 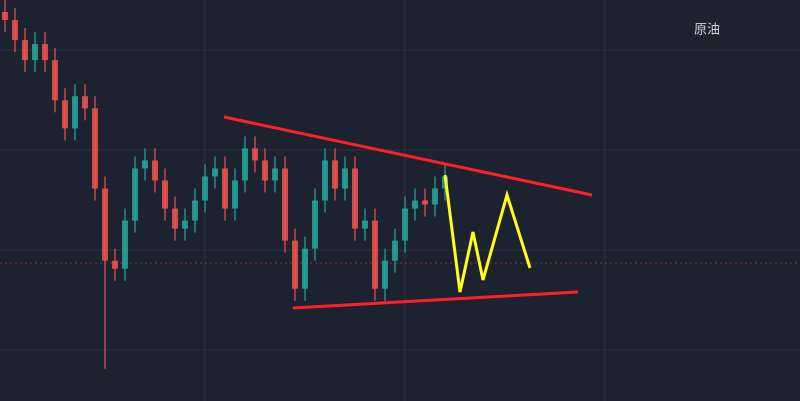 I want to click on support-line, so click(x=435, y=300).